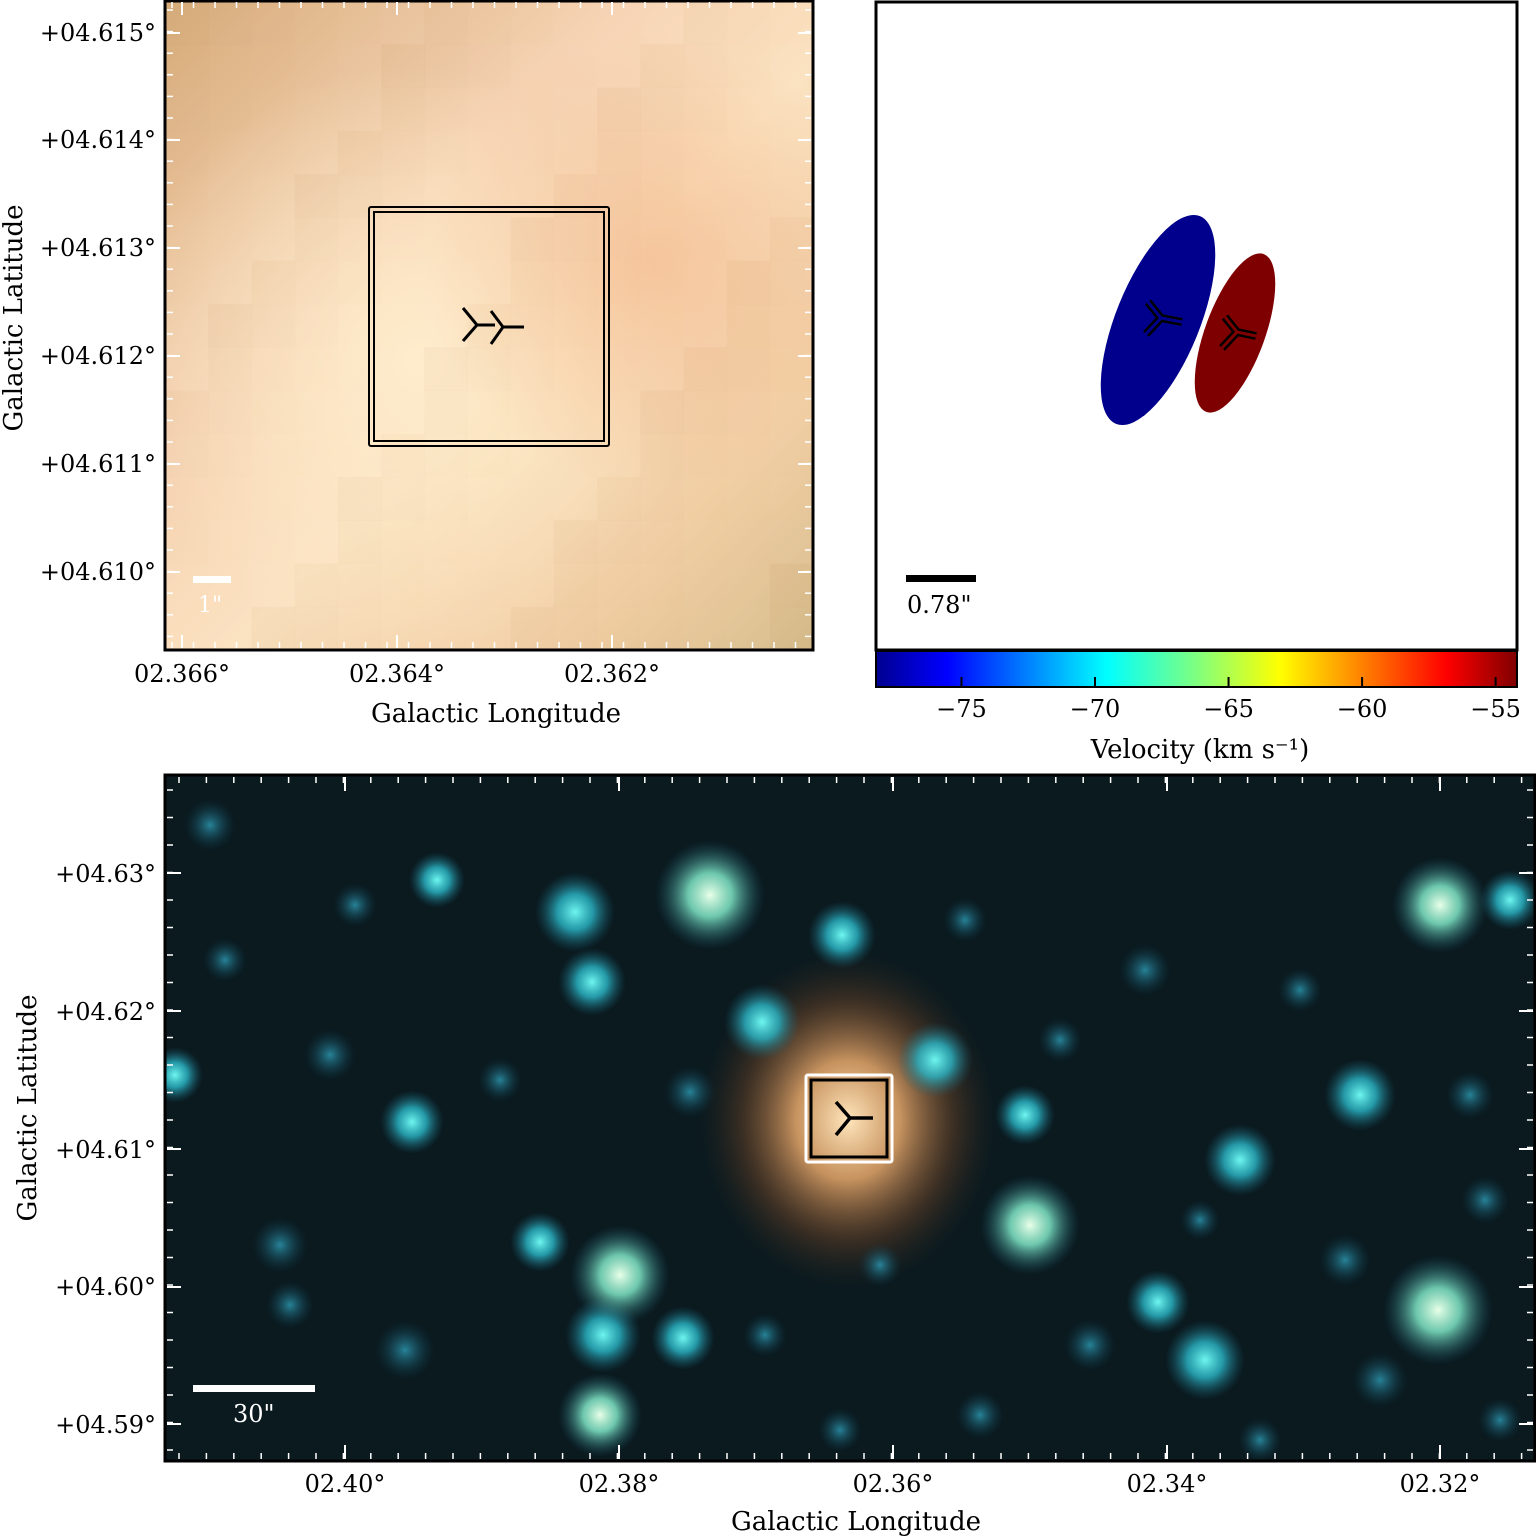 This screenshot has height=1538, width=1536. Describe the element at coordinates (182, 674) in the screenshot. I see `tl-xtick-0: 02.366°` at that location.